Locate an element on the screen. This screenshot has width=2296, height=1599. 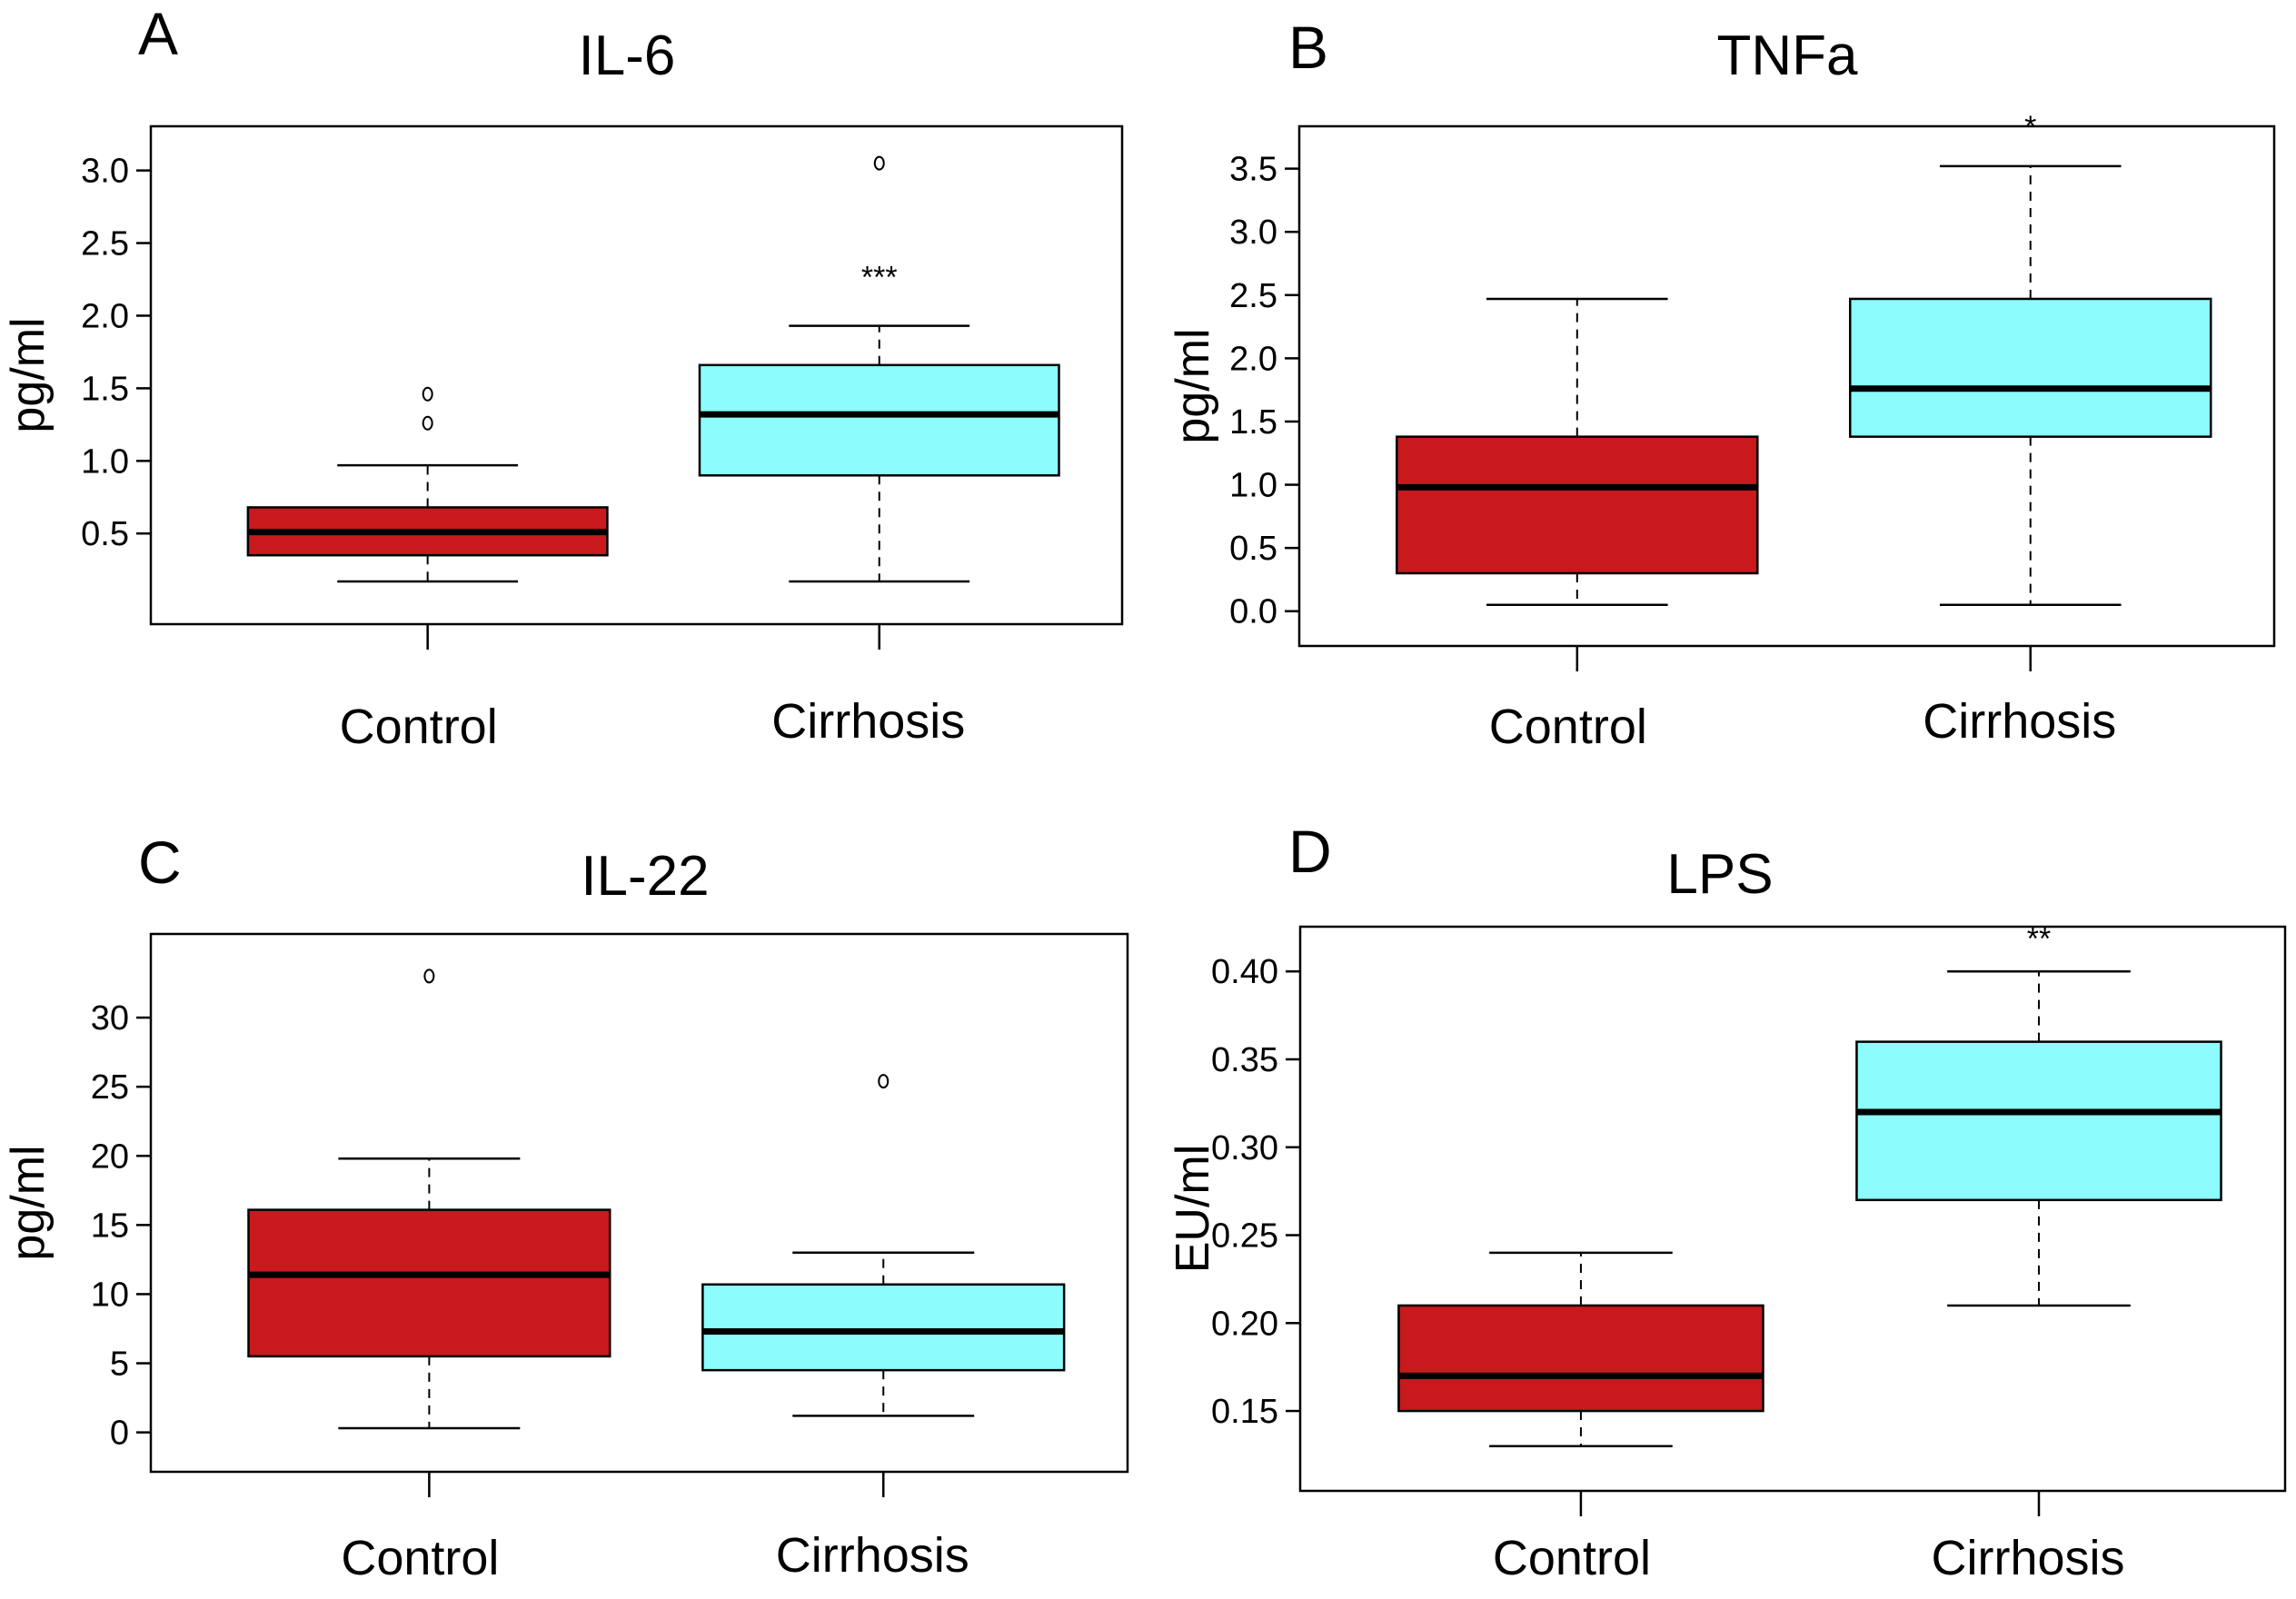
y-tick-label: 25 is located at coordinates (110, 1088).